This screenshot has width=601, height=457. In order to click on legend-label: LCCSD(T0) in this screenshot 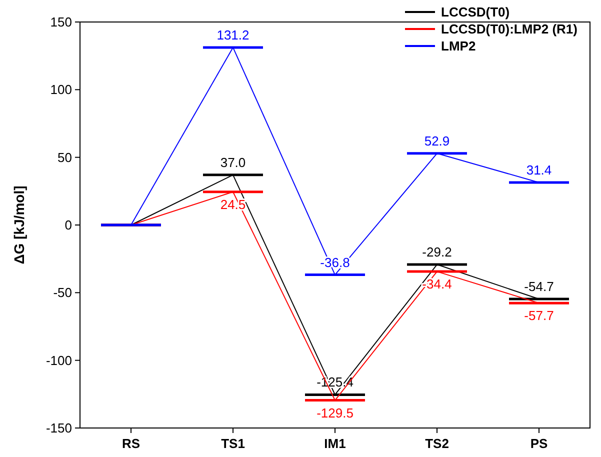, I will do `click(475, 12)`.